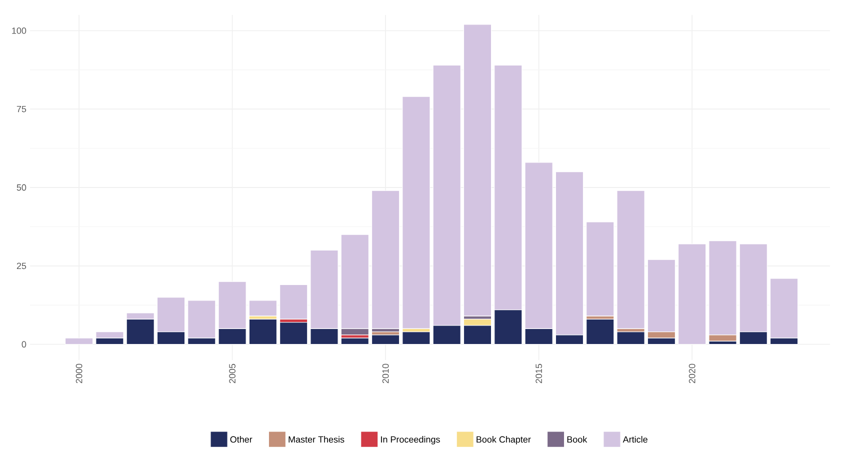 This screenshot has width=856, height=472. What do you see at coordinates (24, 344) in the screenshot?
I see `y-tick-label: 0` at bounding box center [24, 344].